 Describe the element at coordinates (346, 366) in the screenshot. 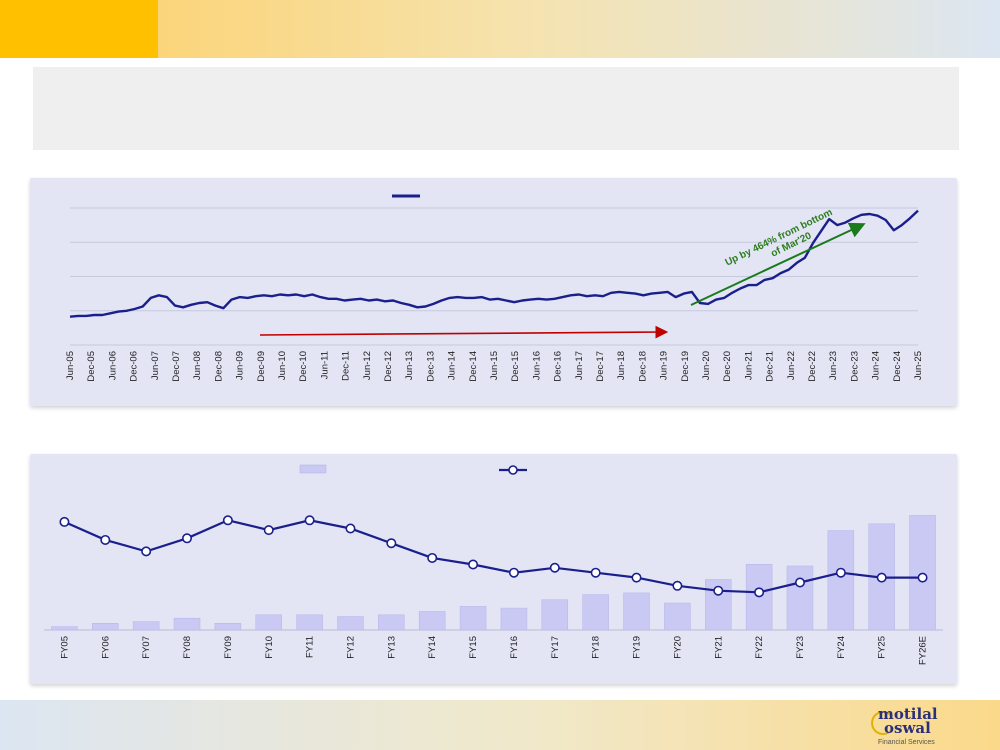

I see `x-tick-label: Dec-11` at that location.